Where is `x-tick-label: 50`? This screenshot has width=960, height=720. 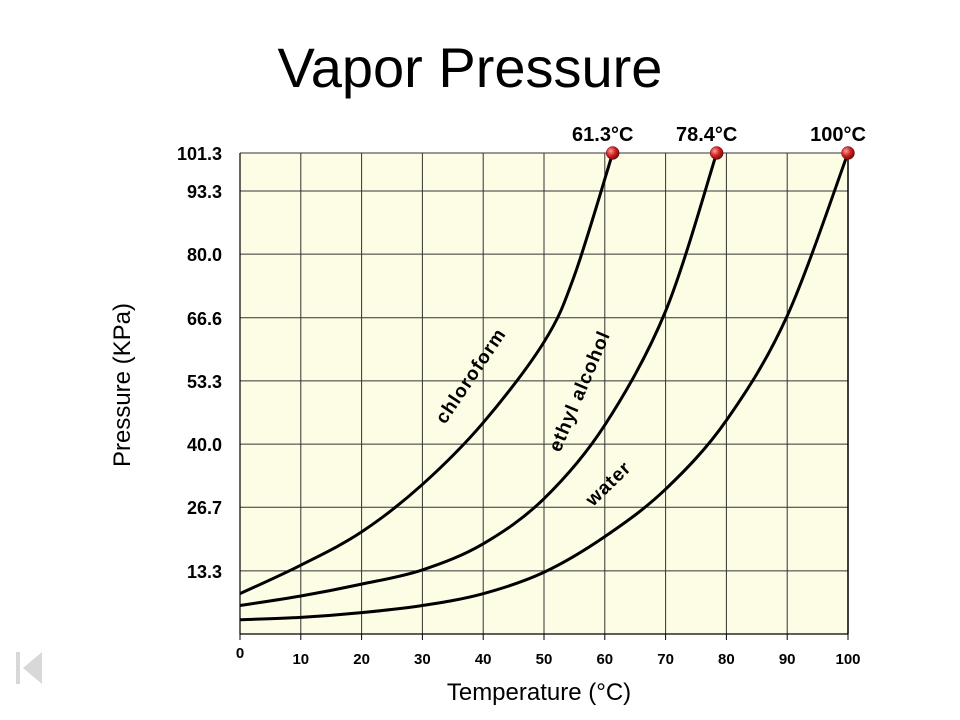 x-tick-label: 50 is located at coordinates (544, 659).